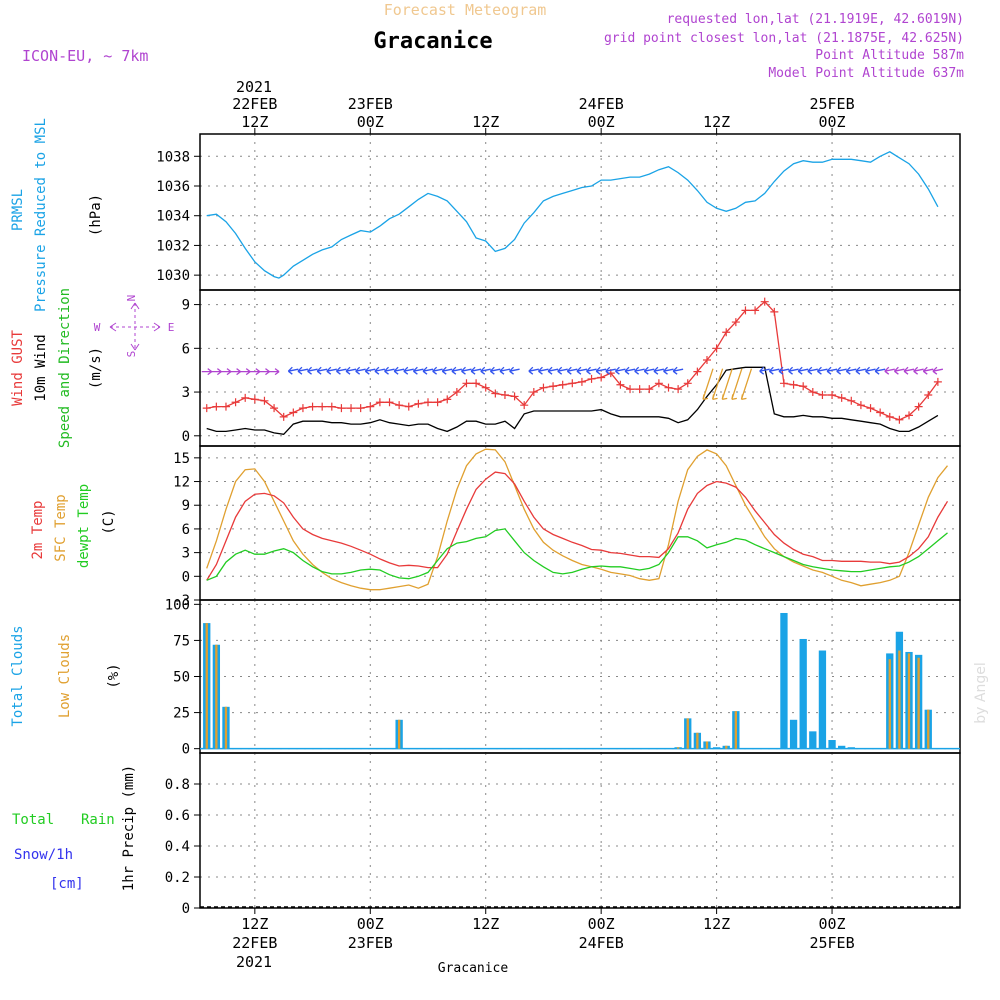 The width and height of the screenshot is (1000, 1000). Describe the element at coordinates (601, 943) in the screenshot. I see `bottom-date-label: 24FEB` at that location.